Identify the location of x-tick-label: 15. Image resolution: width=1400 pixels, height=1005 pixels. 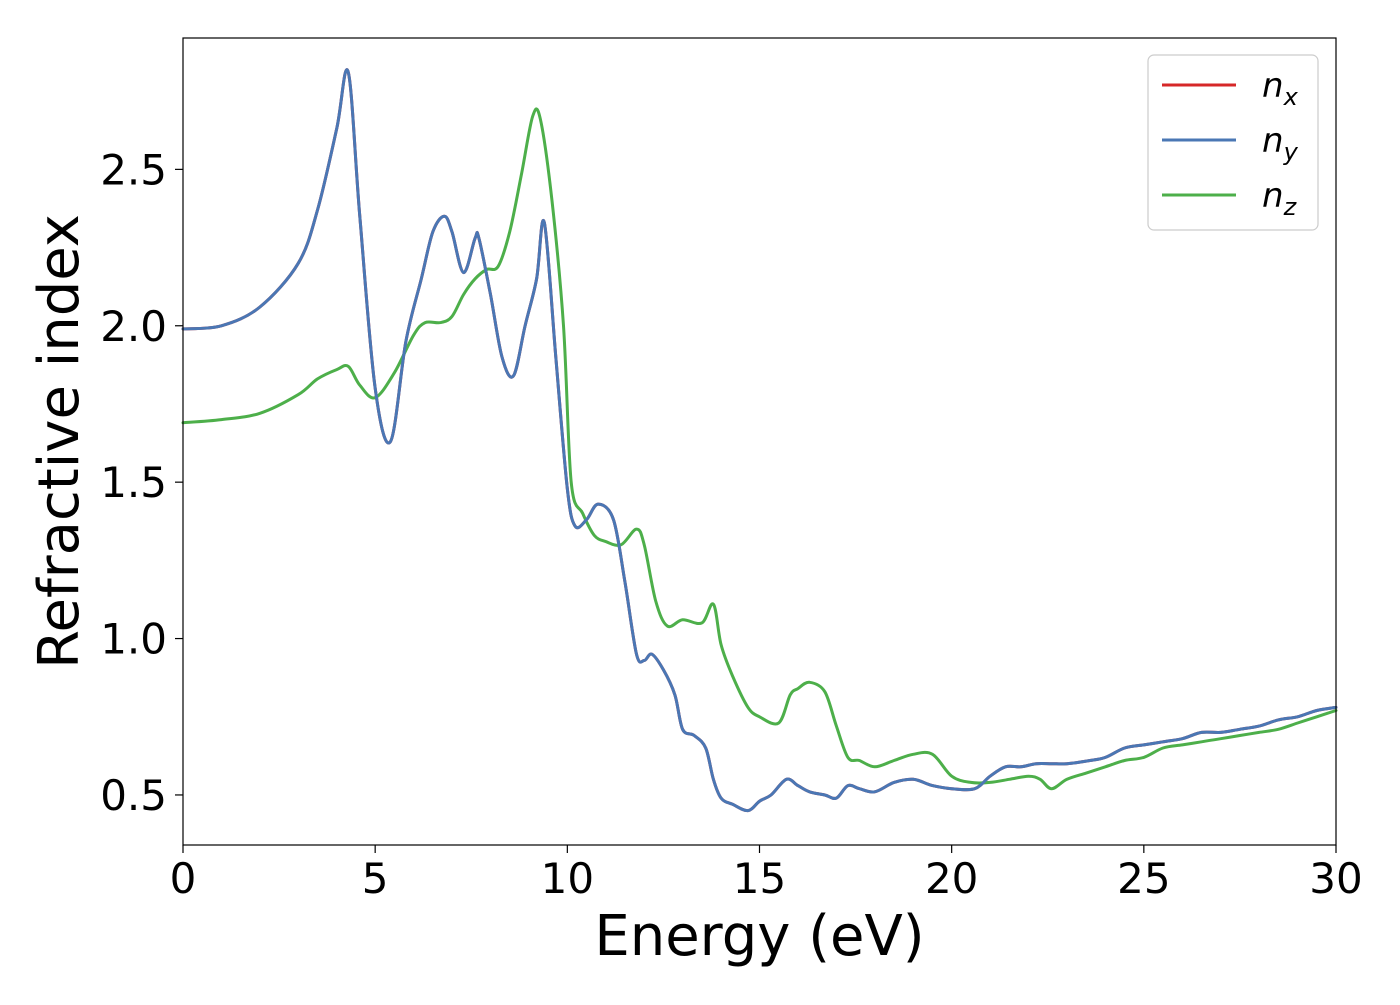
(759, 878).